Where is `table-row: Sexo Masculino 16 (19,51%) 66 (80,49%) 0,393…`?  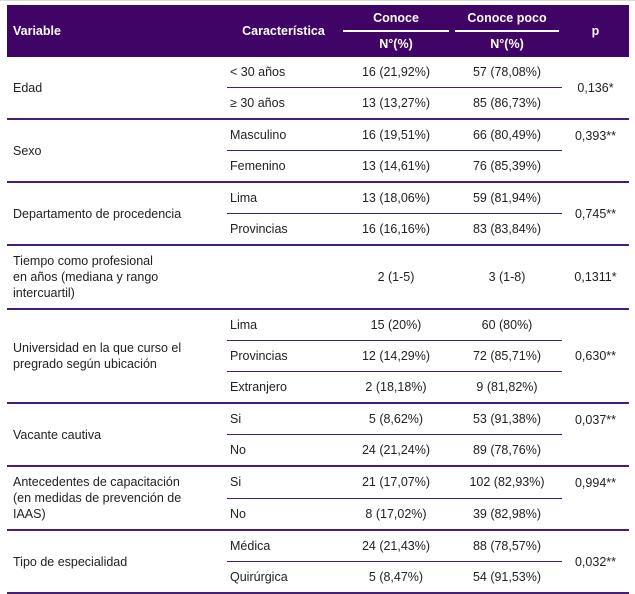 table-row: Sexo Masculino 16 (19,51%) 66 (80,49%) 0,393… is located at coordinates (318, 150).